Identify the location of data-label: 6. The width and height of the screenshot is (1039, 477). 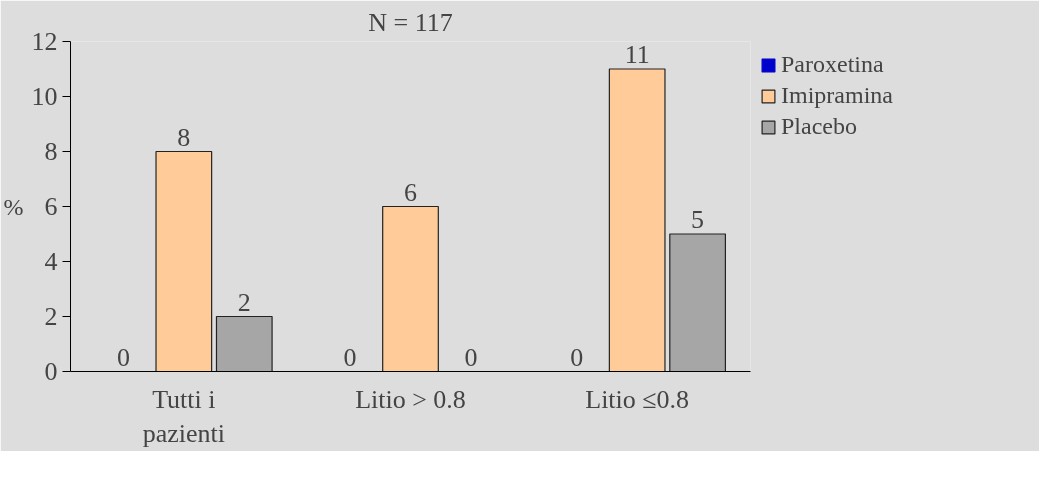
(410, 192).